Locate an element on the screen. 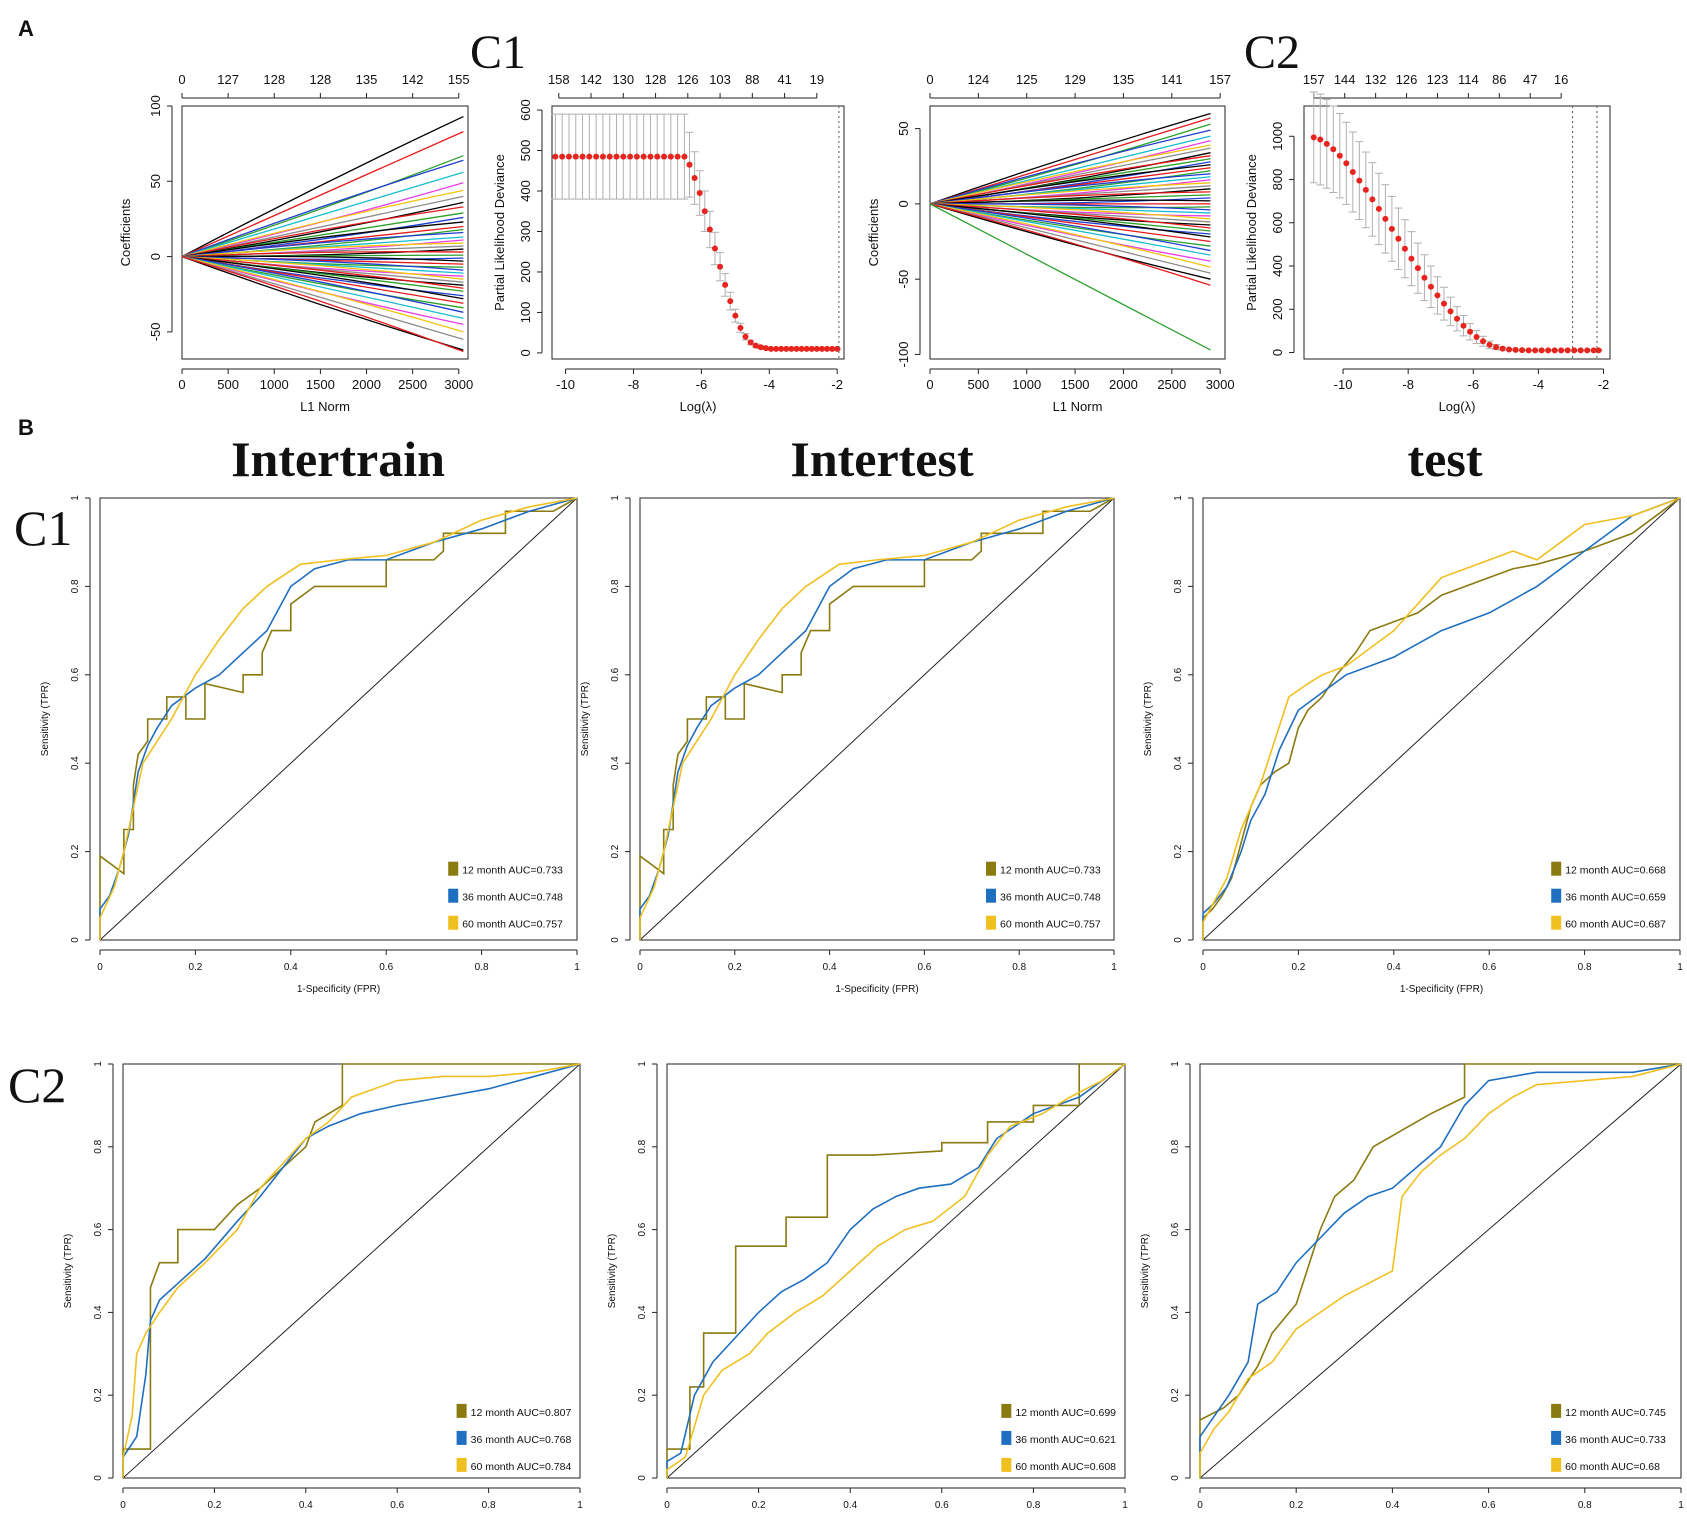  lasso-c1-title: C1 is located at coordinates (498, 52).